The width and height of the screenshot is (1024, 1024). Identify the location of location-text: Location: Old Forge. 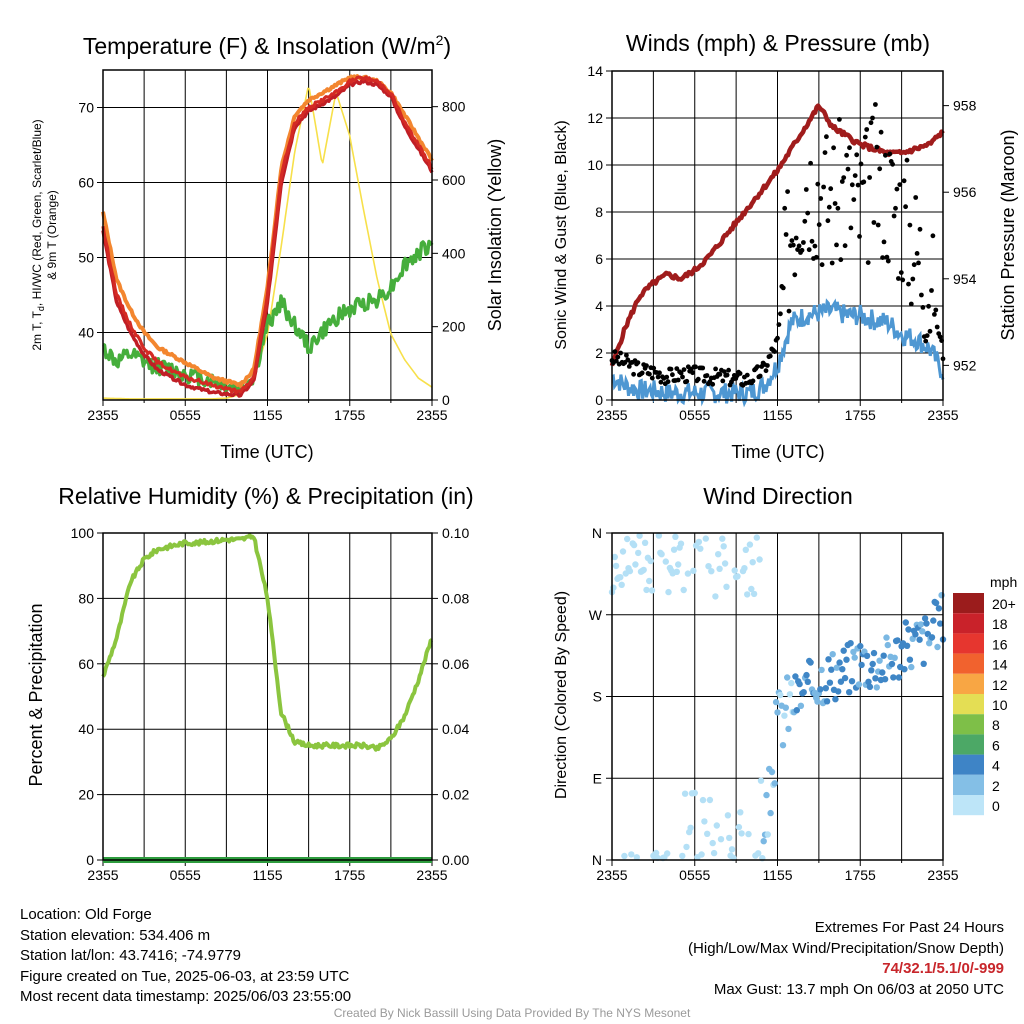
(86, 914).